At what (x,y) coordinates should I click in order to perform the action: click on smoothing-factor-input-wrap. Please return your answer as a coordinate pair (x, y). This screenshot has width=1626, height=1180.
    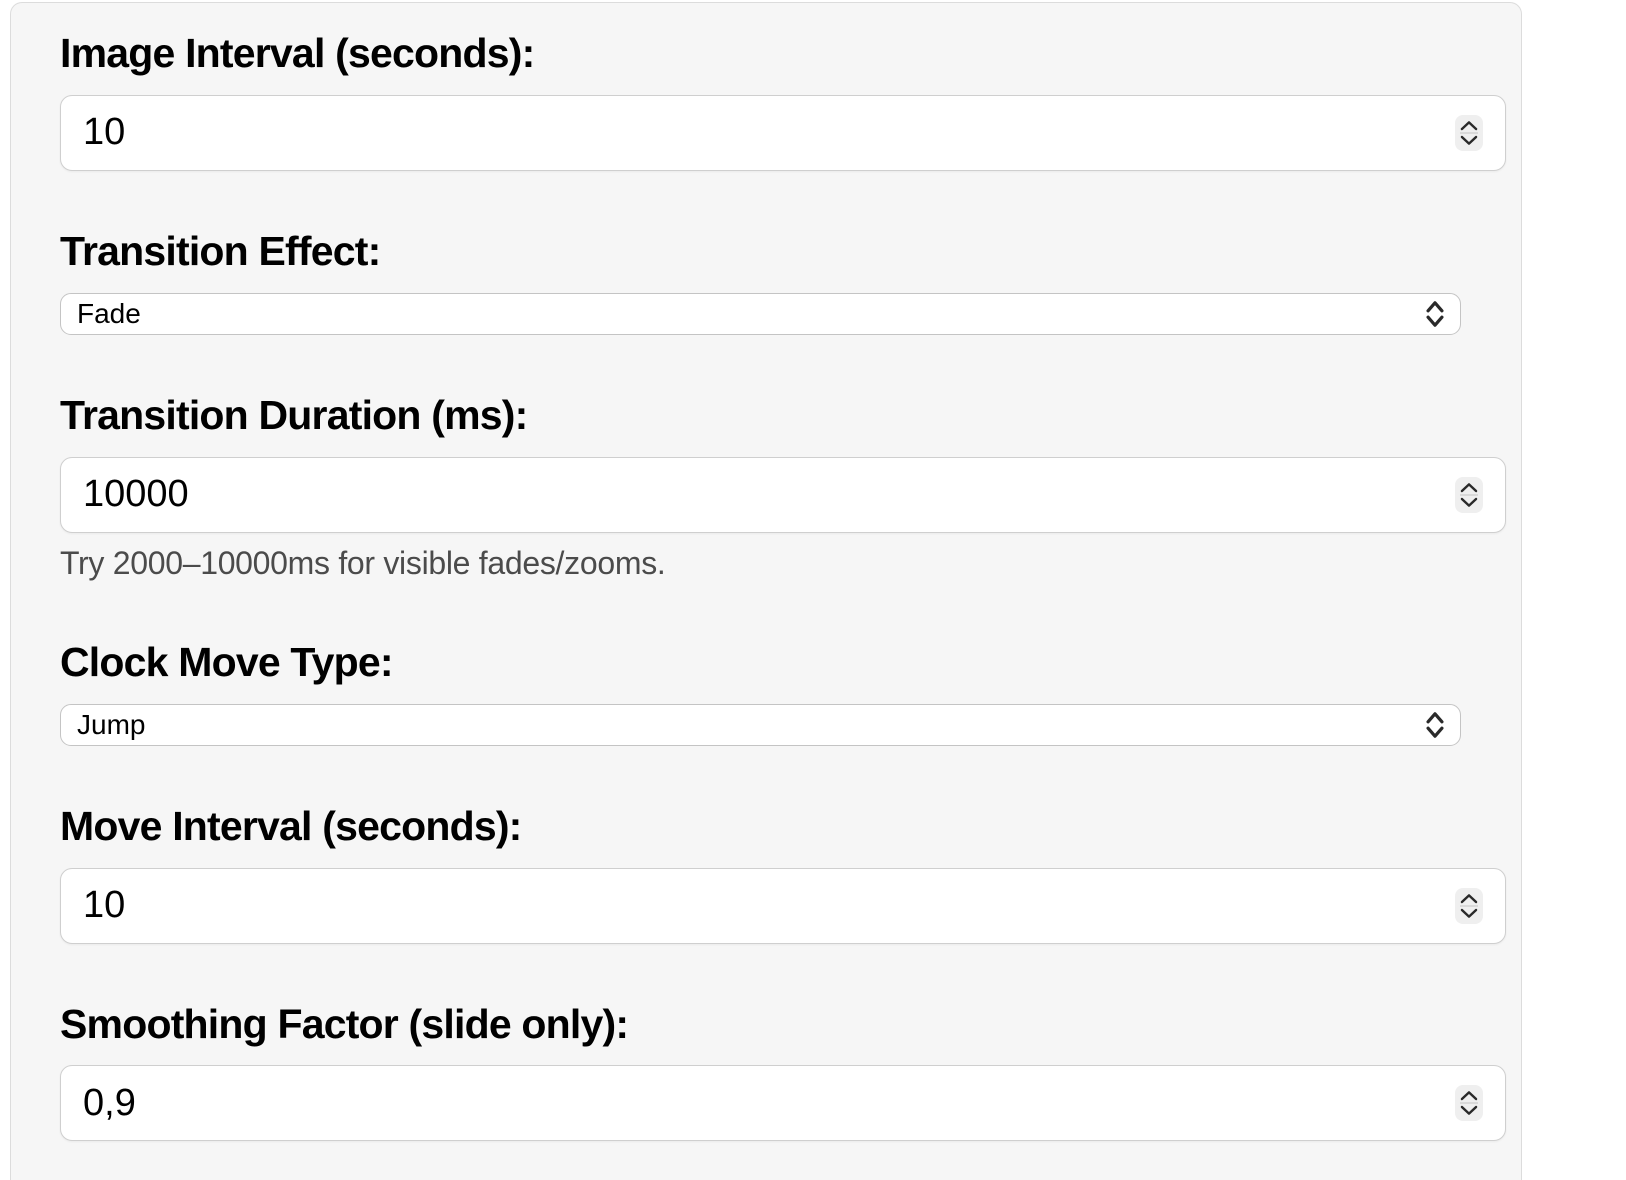
    Looking at the image, I should click on (783, 1103).